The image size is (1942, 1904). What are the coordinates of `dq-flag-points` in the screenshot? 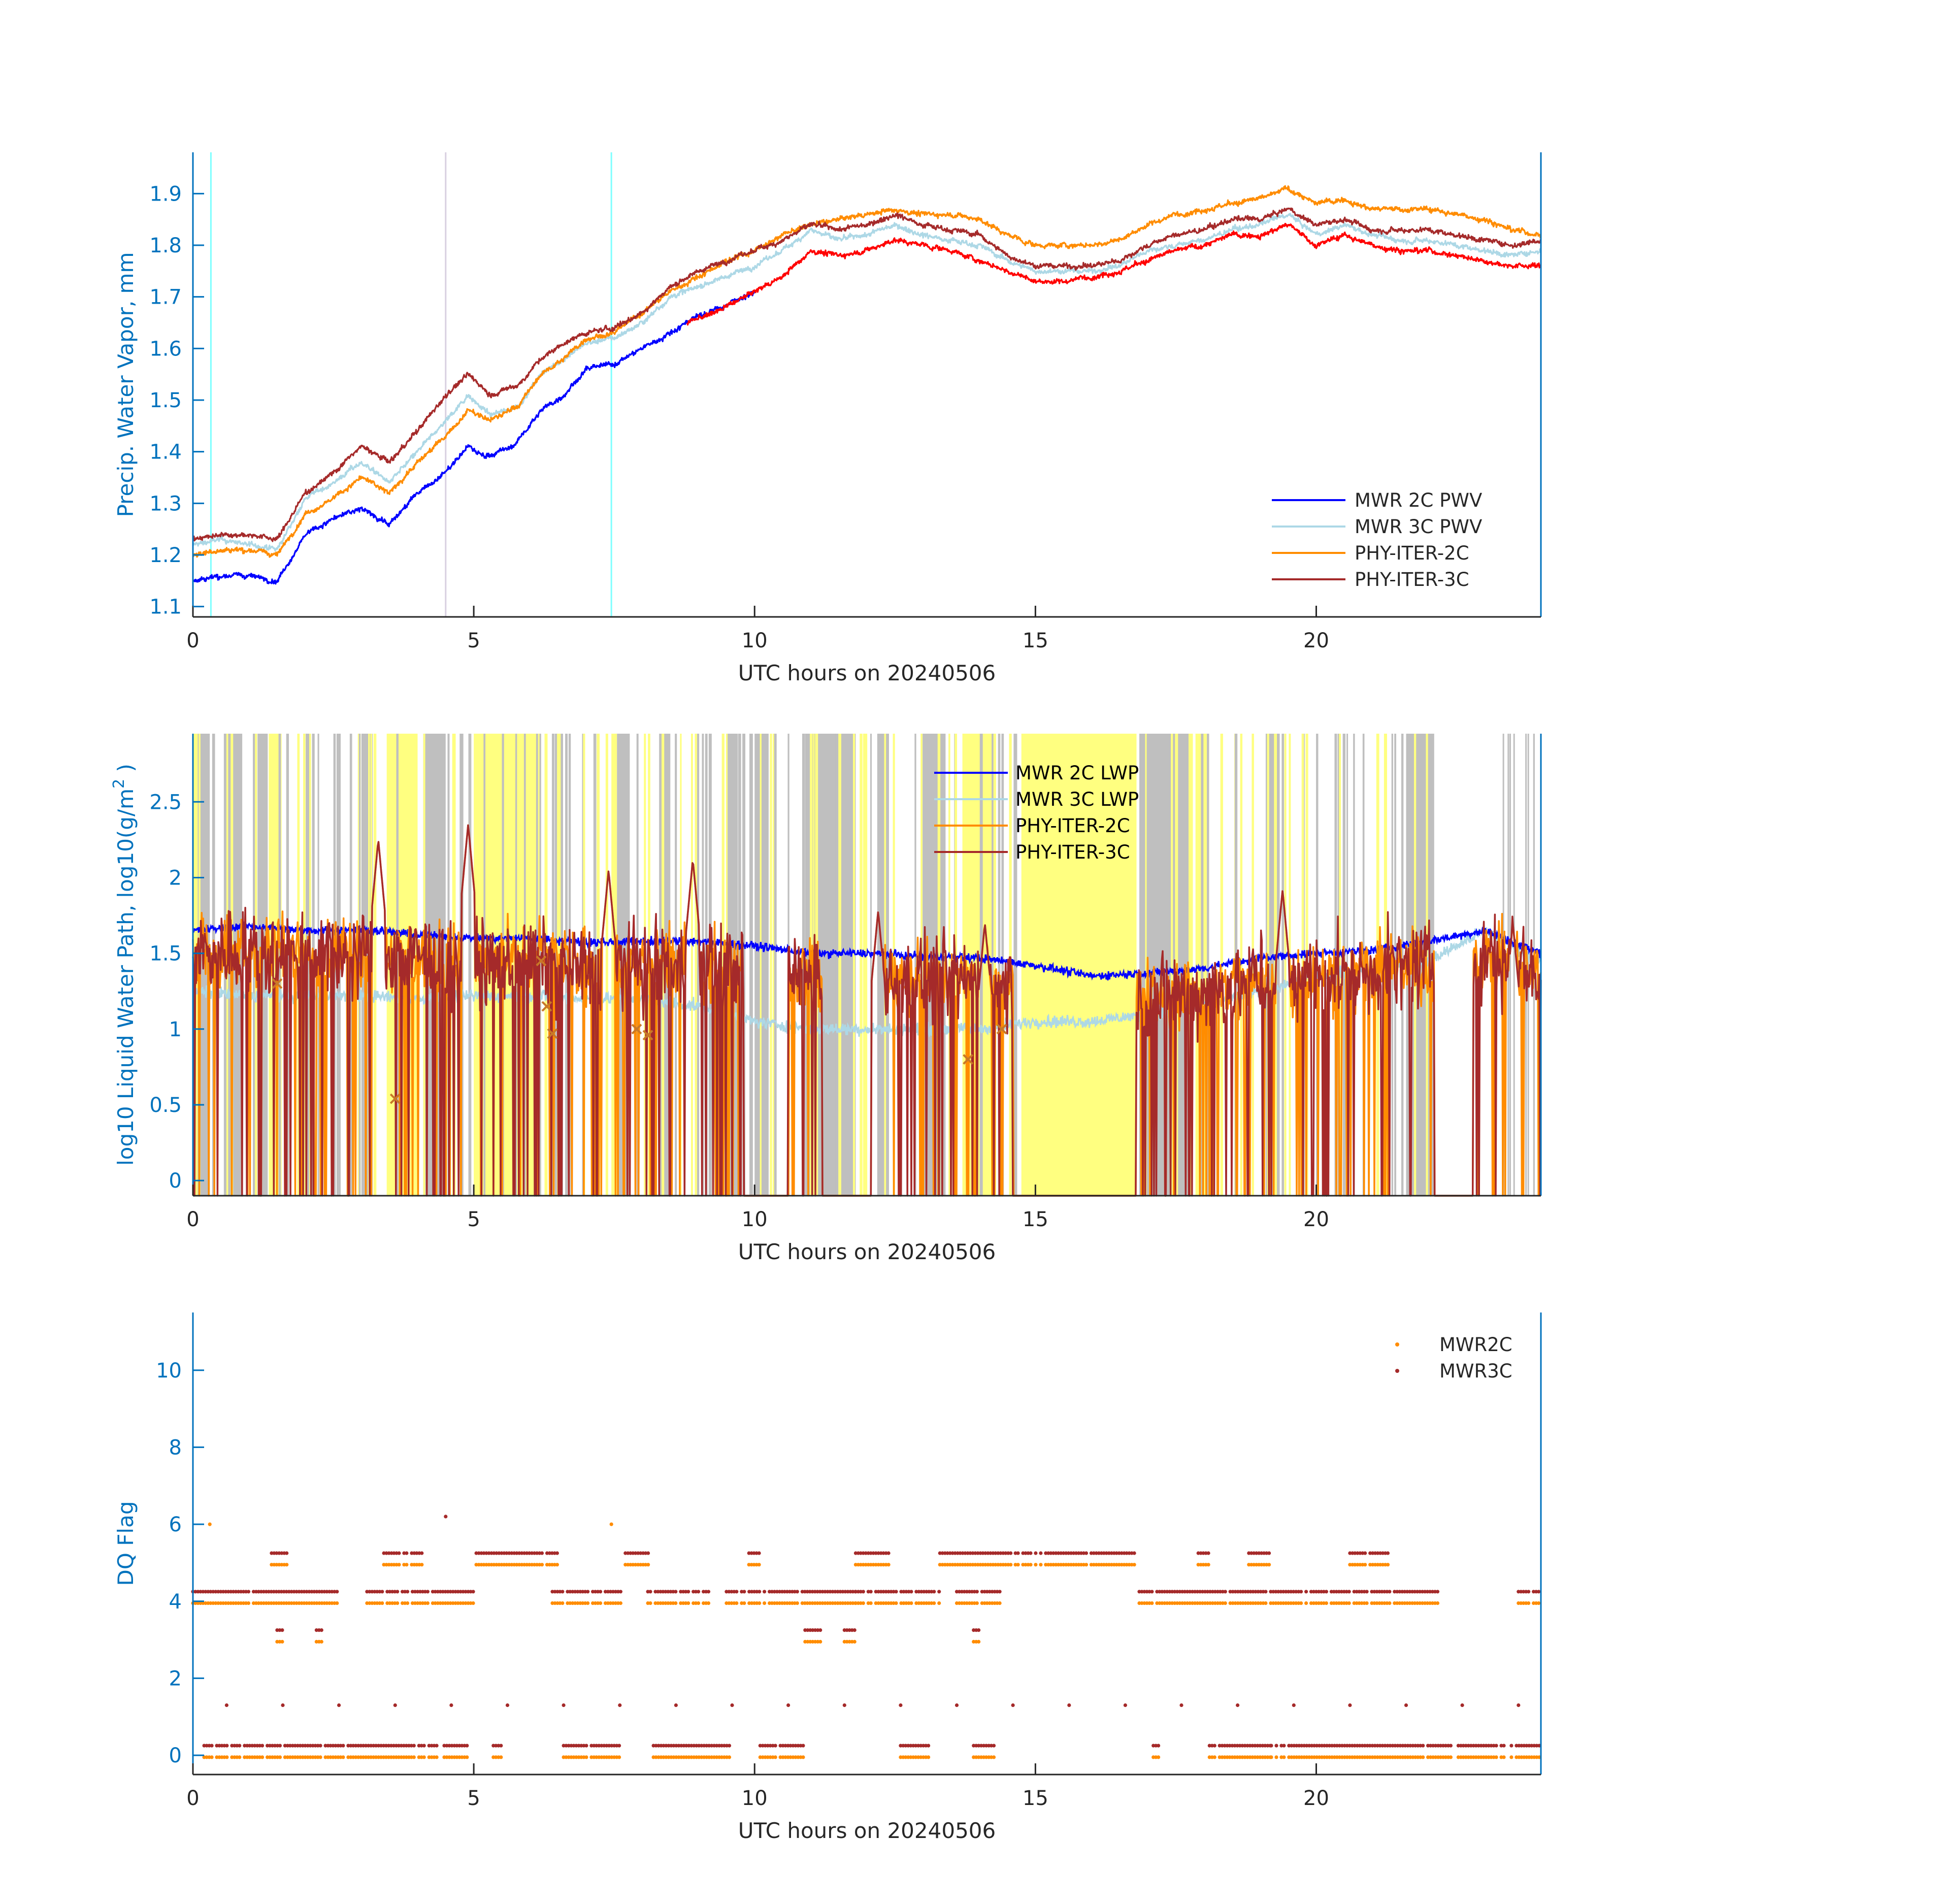 It's located at (866, 1637).